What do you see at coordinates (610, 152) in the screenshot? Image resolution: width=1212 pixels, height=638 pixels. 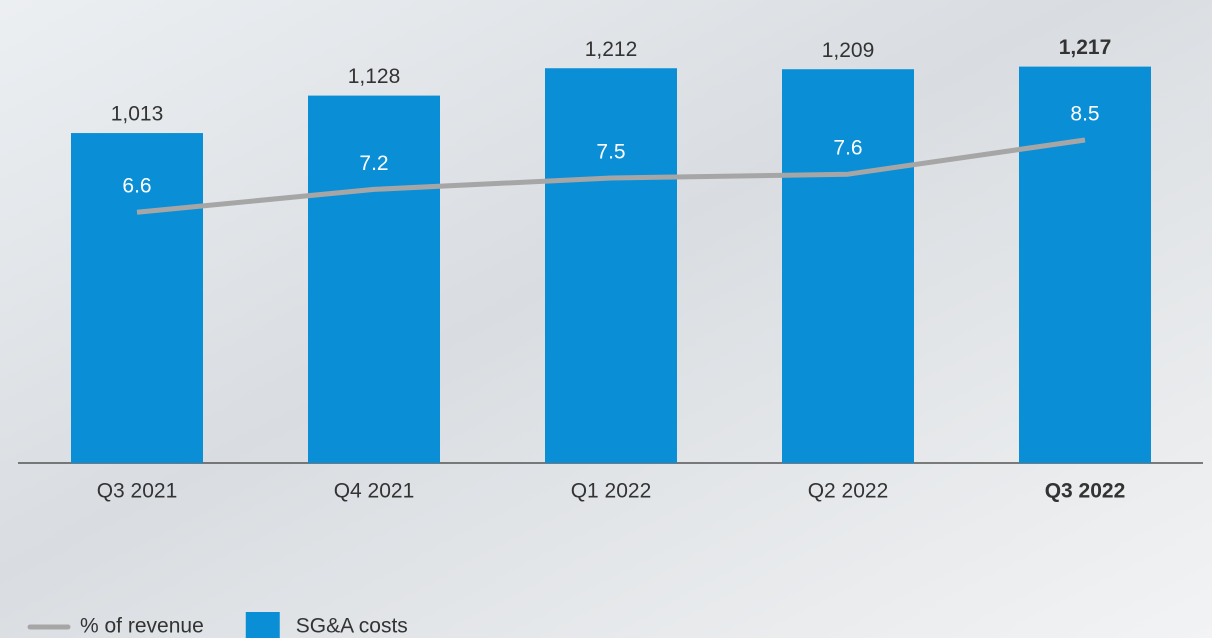 I see `line-value-label: 7.5` at bounding box center [610, 152].